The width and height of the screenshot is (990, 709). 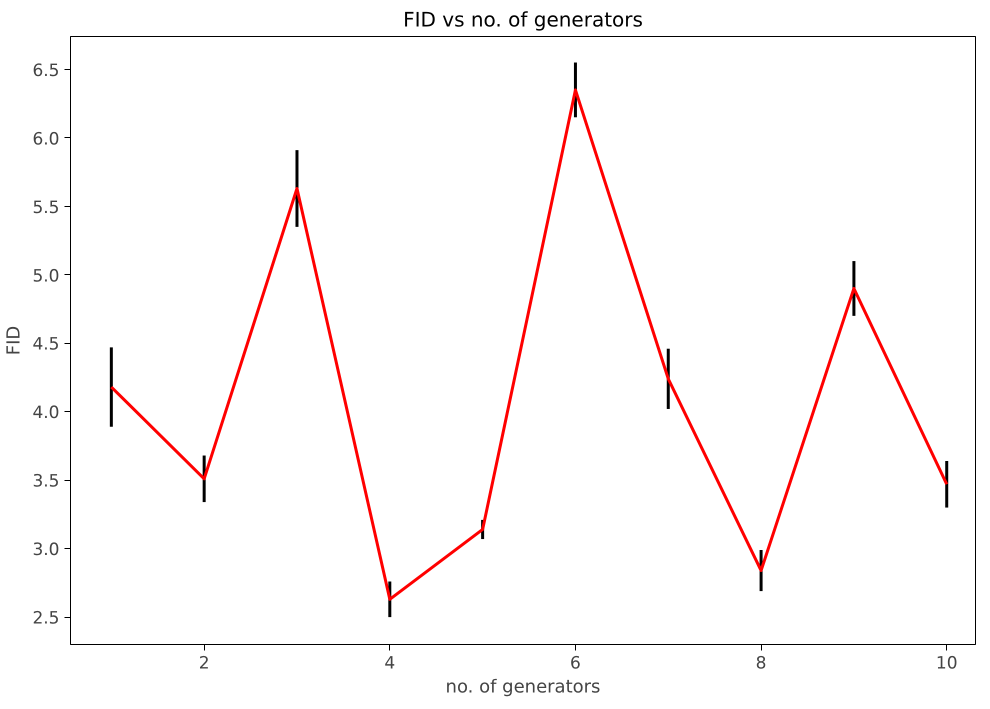 I want to click on y-tick-label: 6.5, so click(x=46, y=70).